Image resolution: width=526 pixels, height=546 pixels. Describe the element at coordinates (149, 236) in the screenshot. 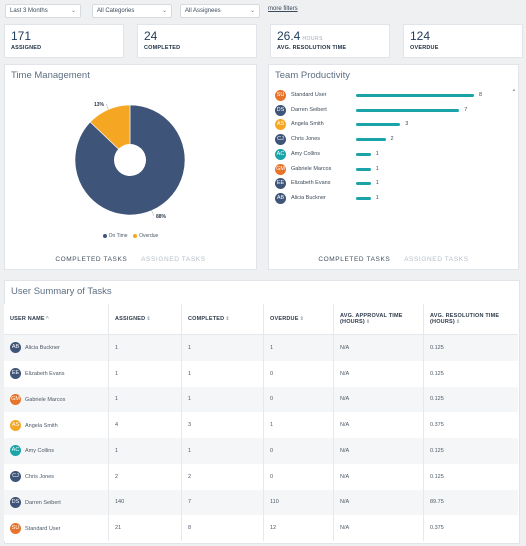

I see `legend-label-overdue: Overdue` at that location.